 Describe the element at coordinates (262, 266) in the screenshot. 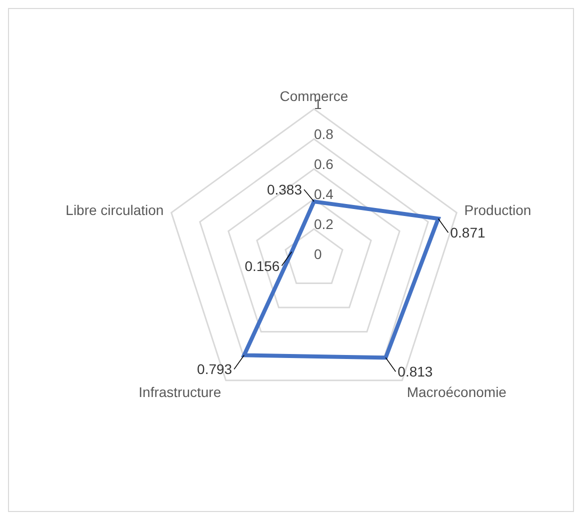

I see `data-label: 0.156` at that location.